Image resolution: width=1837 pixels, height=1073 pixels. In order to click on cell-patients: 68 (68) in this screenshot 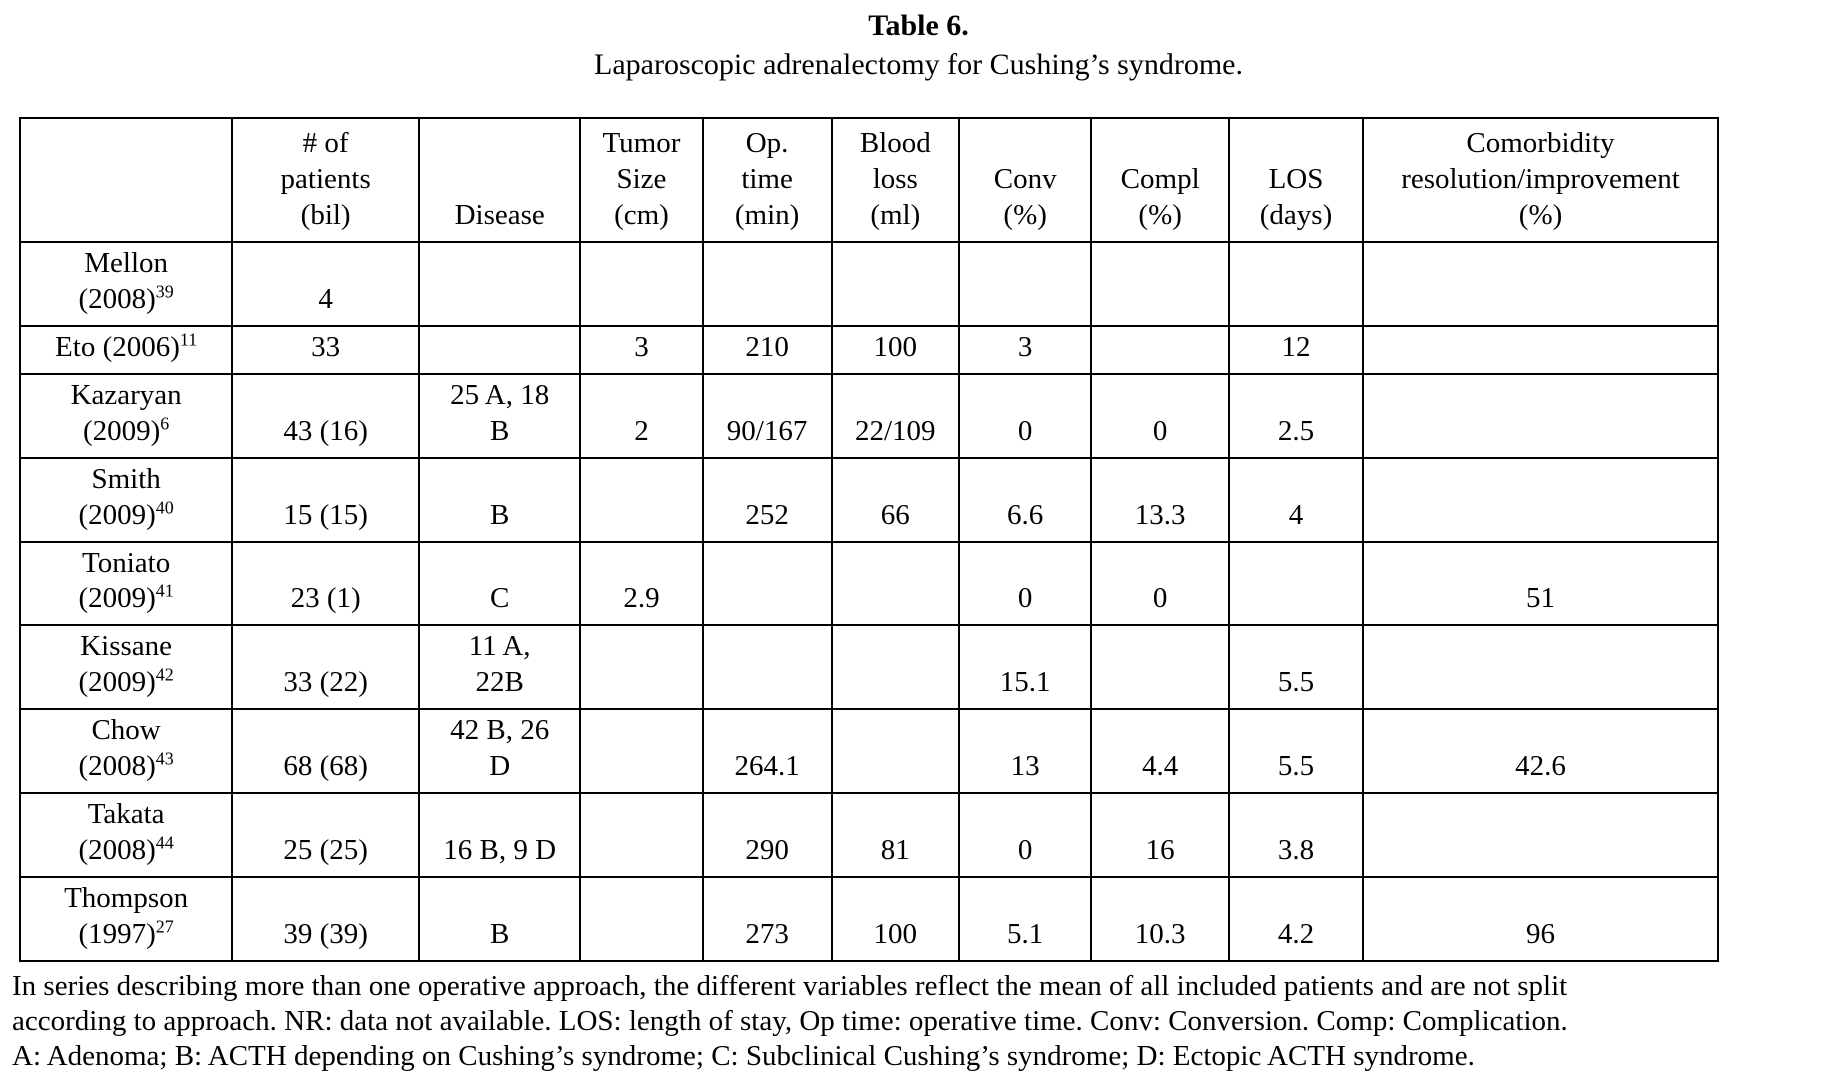, I will do `click(326, 751)`.